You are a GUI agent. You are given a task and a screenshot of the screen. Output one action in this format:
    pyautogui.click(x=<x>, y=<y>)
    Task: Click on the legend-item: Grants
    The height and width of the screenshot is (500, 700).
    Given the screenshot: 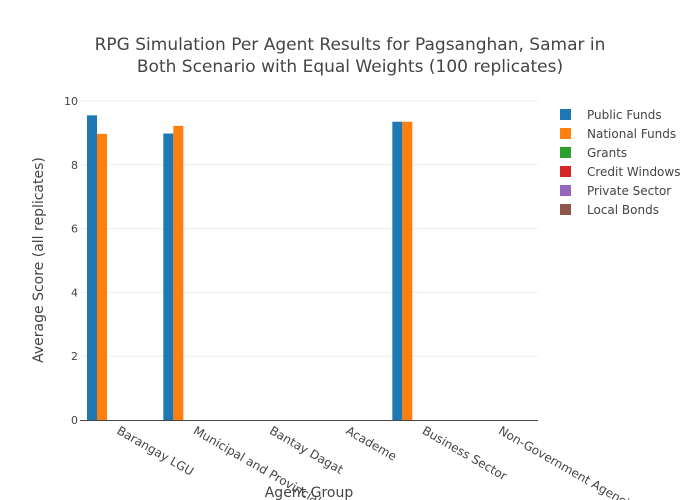 What is the action you would take?
    pyautogui.click(x=620, y=152)
    